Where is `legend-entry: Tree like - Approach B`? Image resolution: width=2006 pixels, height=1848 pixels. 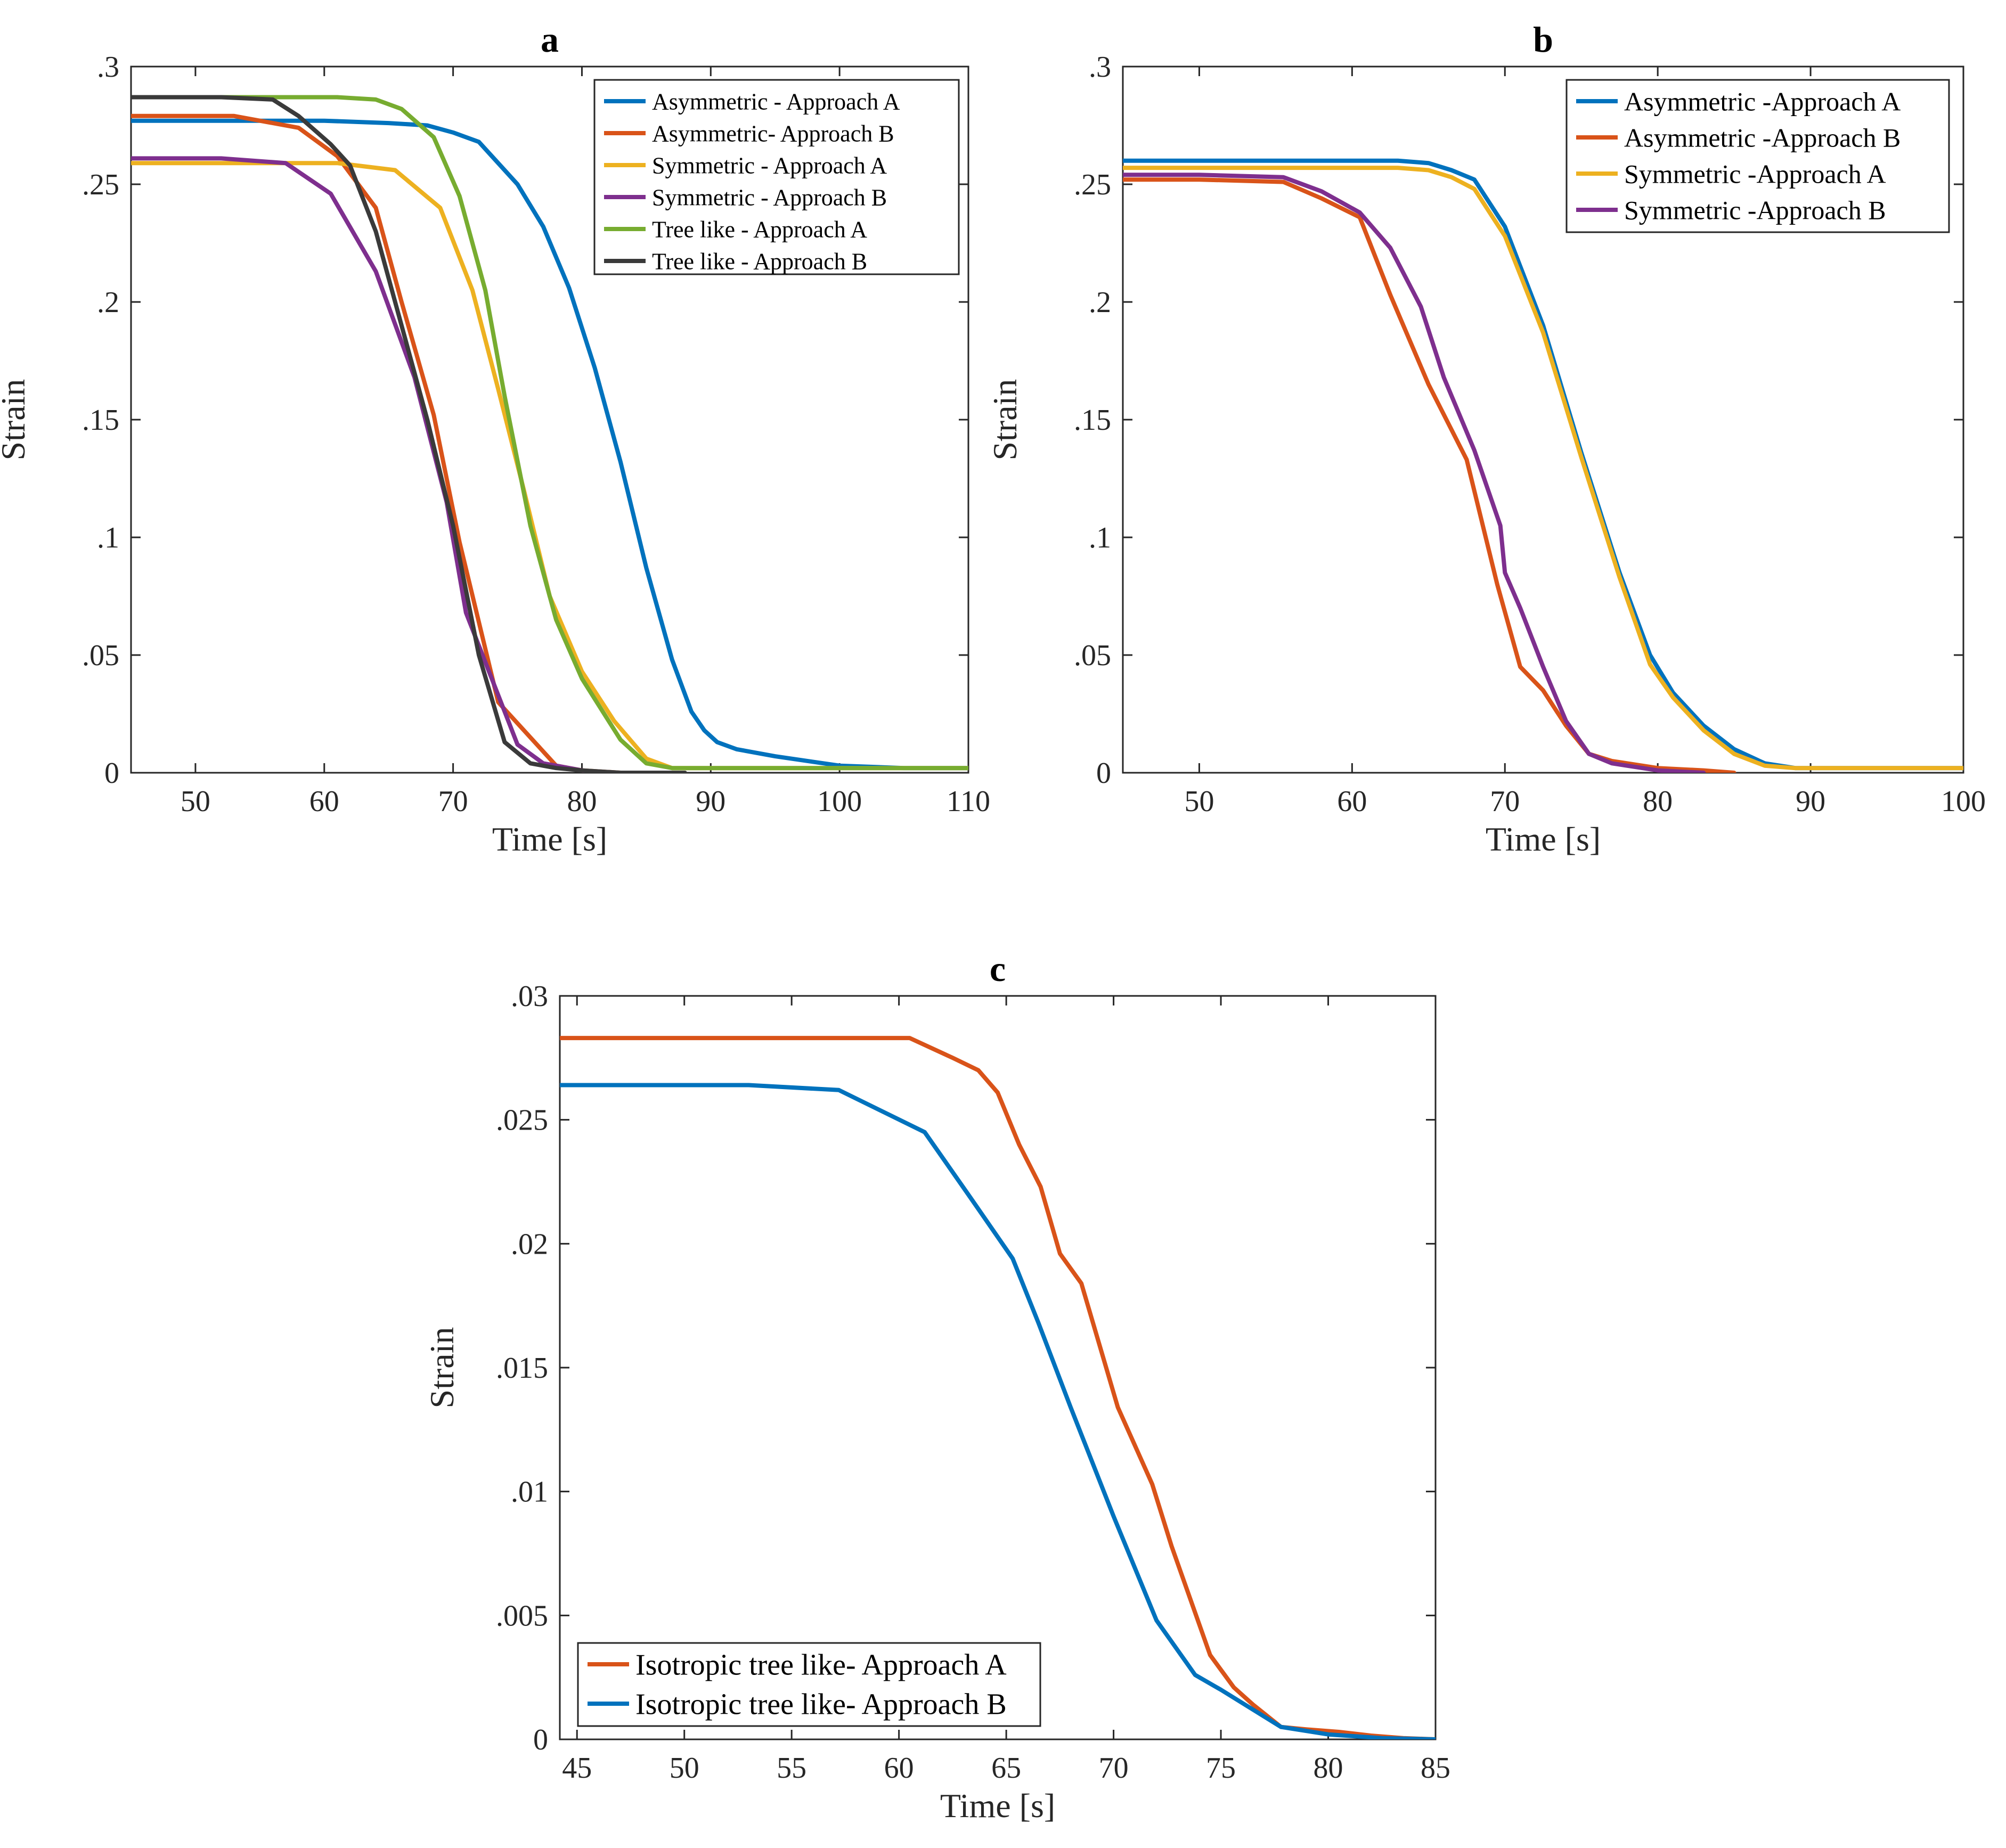 legend-entry: Tree like - Approach B is located at coordinates (759, 261).